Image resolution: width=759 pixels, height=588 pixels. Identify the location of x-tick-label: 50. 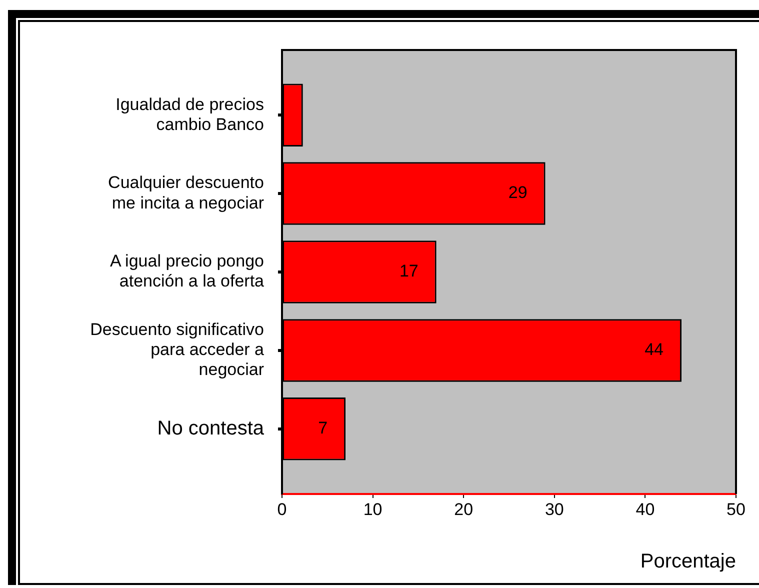
(736, 509).